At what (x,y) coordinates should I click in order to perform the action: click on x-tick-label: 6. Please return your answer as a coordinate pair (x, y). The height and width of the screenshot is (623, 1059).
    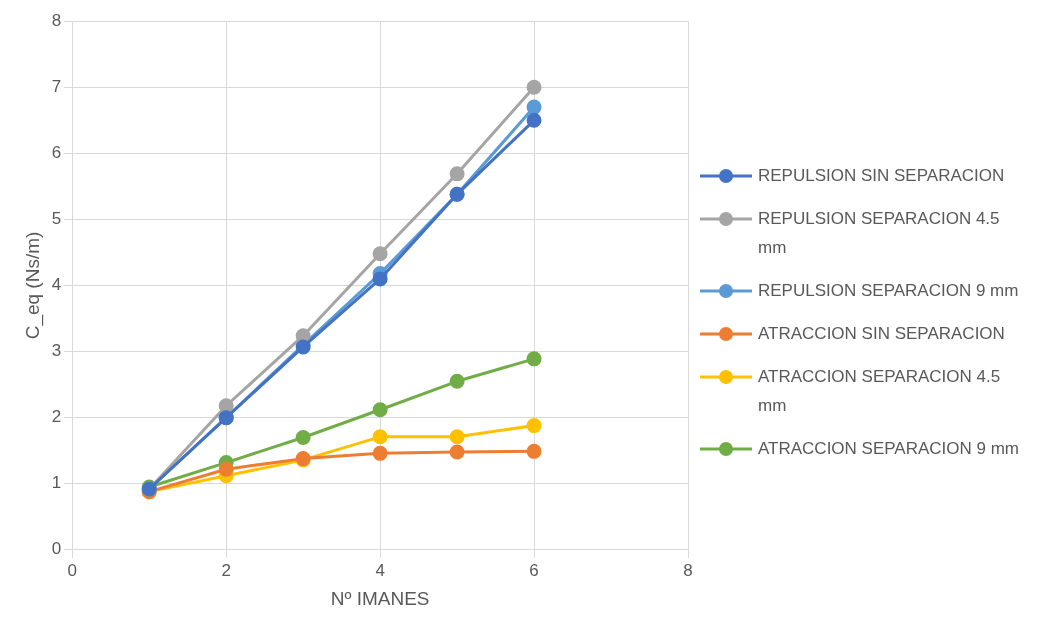
    Looking at the image, I should click on (534, 570).